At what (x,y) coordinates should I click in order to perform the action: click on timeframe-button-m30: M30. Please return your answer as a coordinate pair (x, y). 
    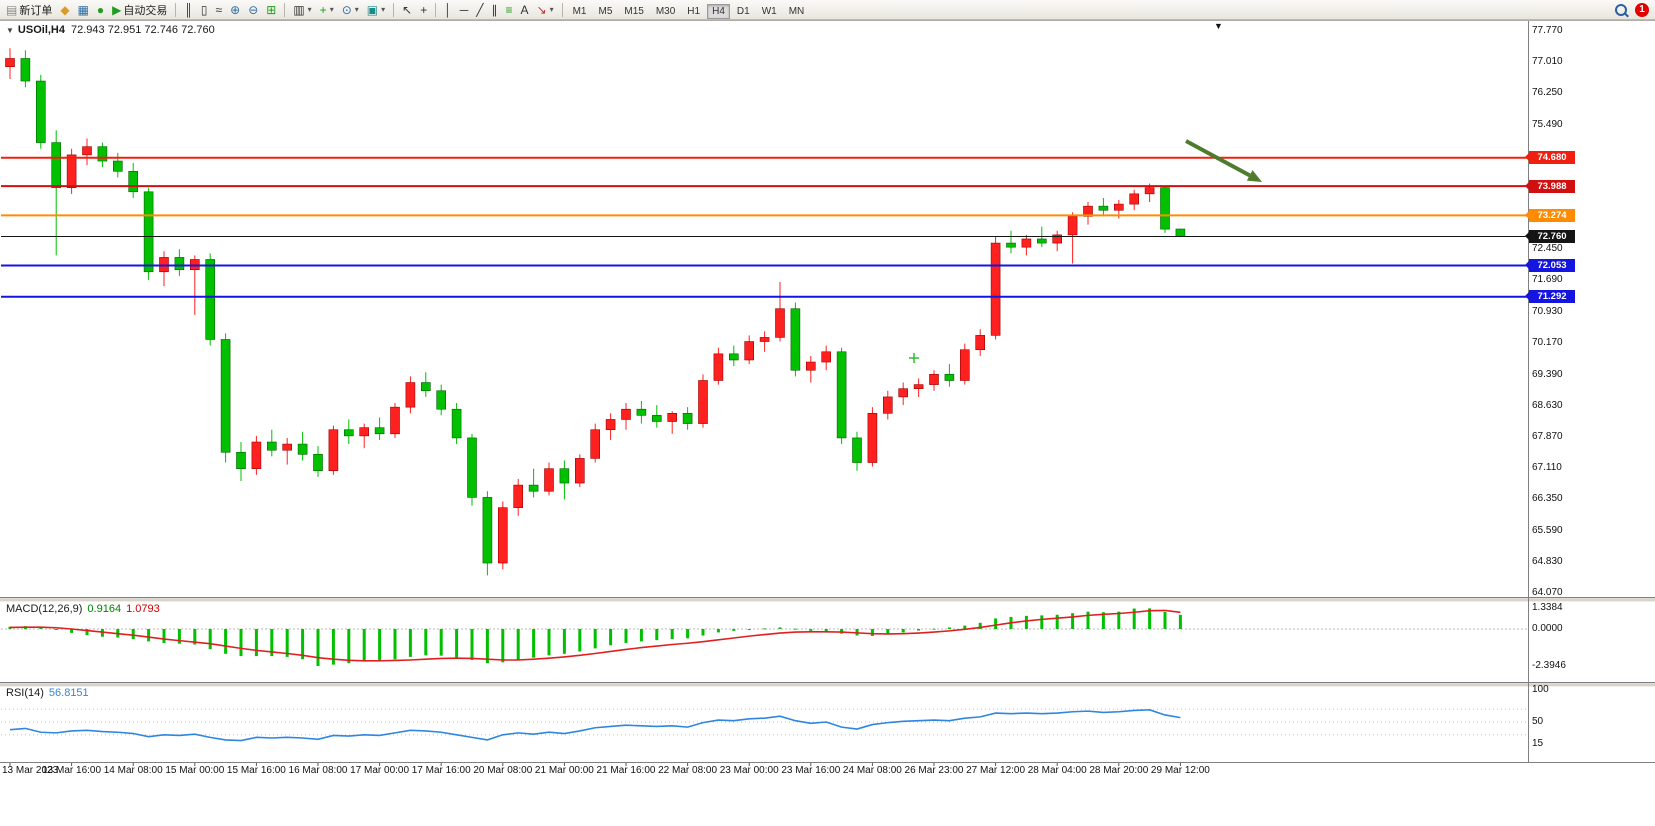
    Looking at the image, I should click on (665, 11).